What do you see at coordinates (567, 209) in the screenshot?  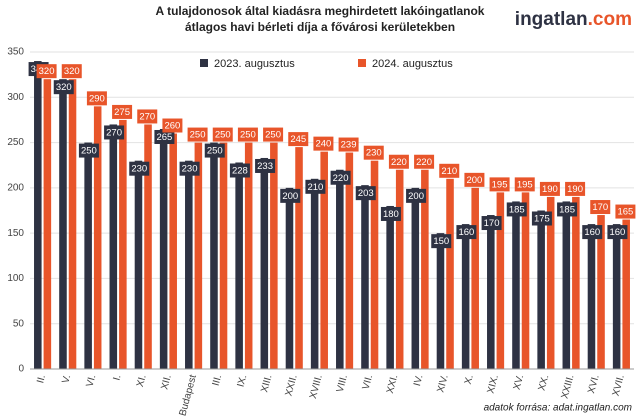 I see `value-label: 185` at bounding box center [567, 209].